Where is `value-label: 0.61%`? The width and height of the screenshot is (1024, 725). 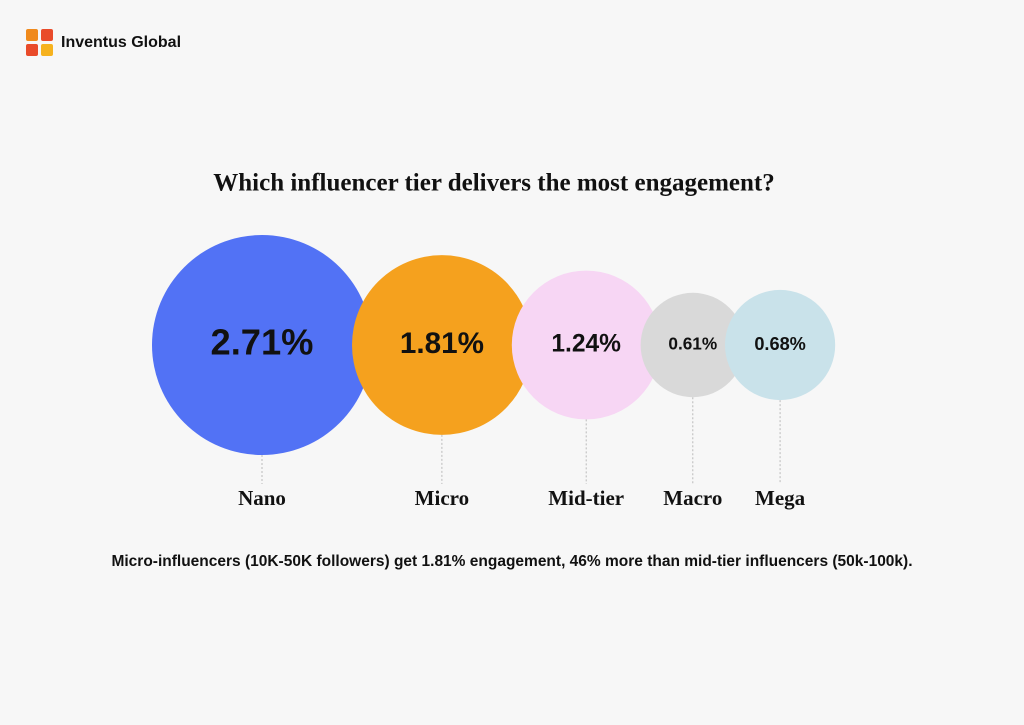 value-label: 0.61% is located at coordinates (692, 344).